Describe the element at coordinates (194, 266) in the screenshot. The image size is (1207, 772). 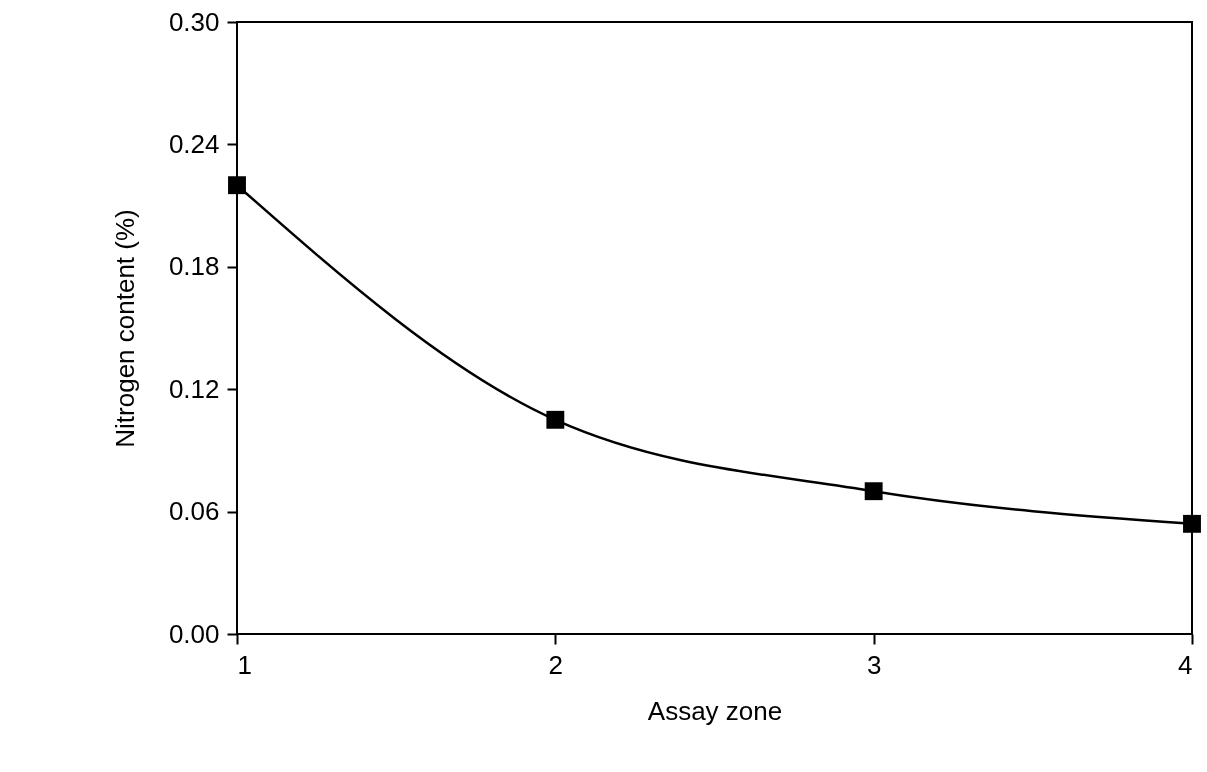
I see `y-tick-label: 0.18` at that location.